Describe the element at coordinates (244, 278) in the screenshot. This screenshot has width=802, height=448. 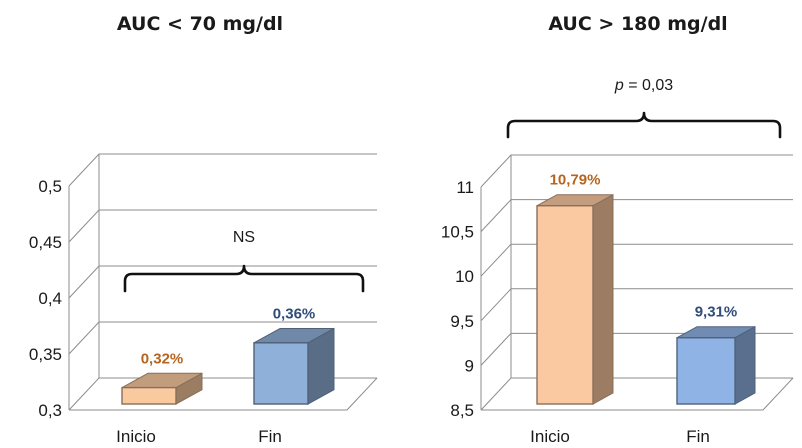
I see `ns-brace` at that location.